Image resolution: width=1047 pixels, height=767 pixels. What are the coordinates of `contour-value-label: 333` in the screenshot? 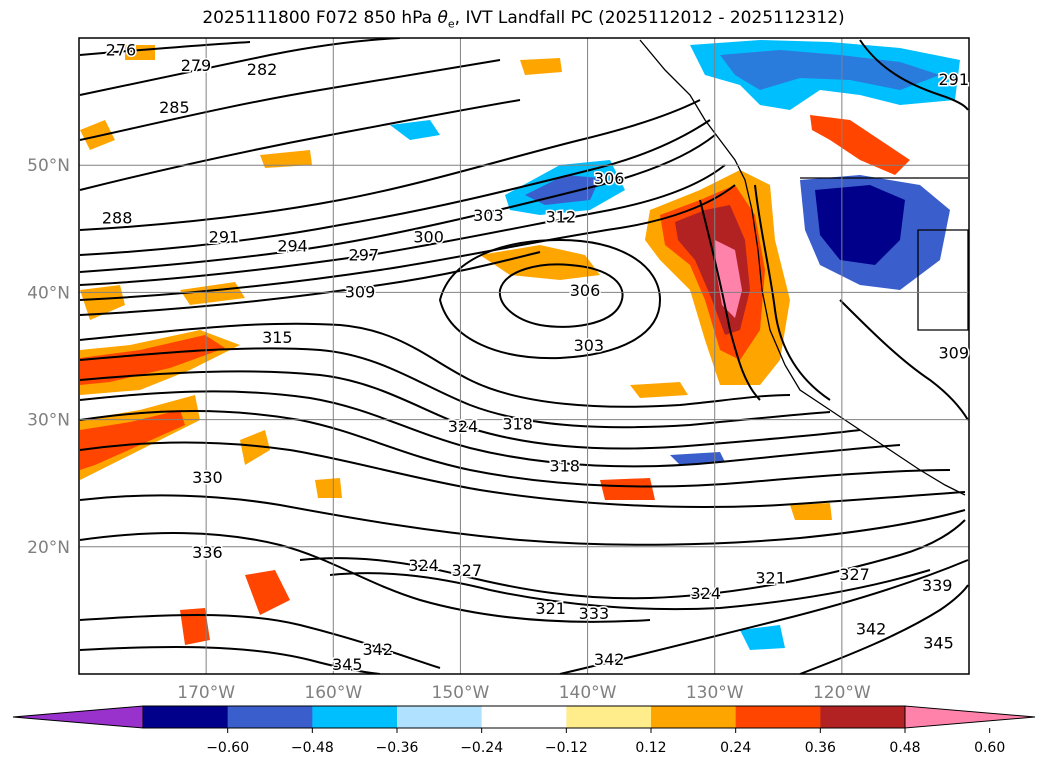 It's located at (594, 613).